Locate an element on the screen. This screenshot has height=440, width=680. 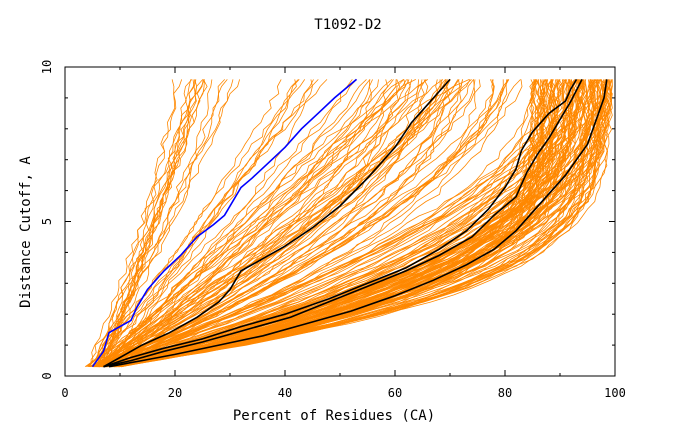
y-tick-label: 5 is located at coordinates (47, 221).